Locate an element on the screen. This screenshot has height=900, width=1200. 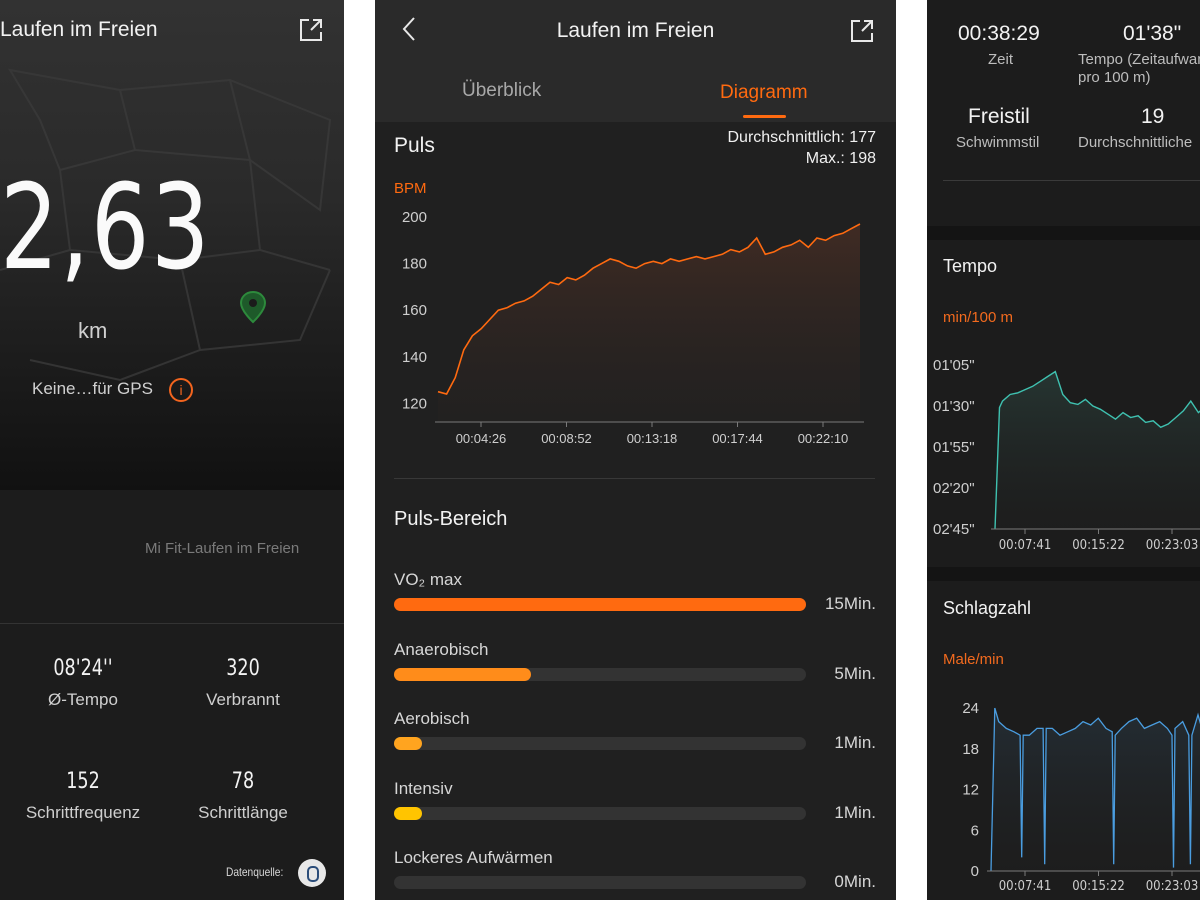
y-tick-label: 6 is located at coordinates (975, 830).